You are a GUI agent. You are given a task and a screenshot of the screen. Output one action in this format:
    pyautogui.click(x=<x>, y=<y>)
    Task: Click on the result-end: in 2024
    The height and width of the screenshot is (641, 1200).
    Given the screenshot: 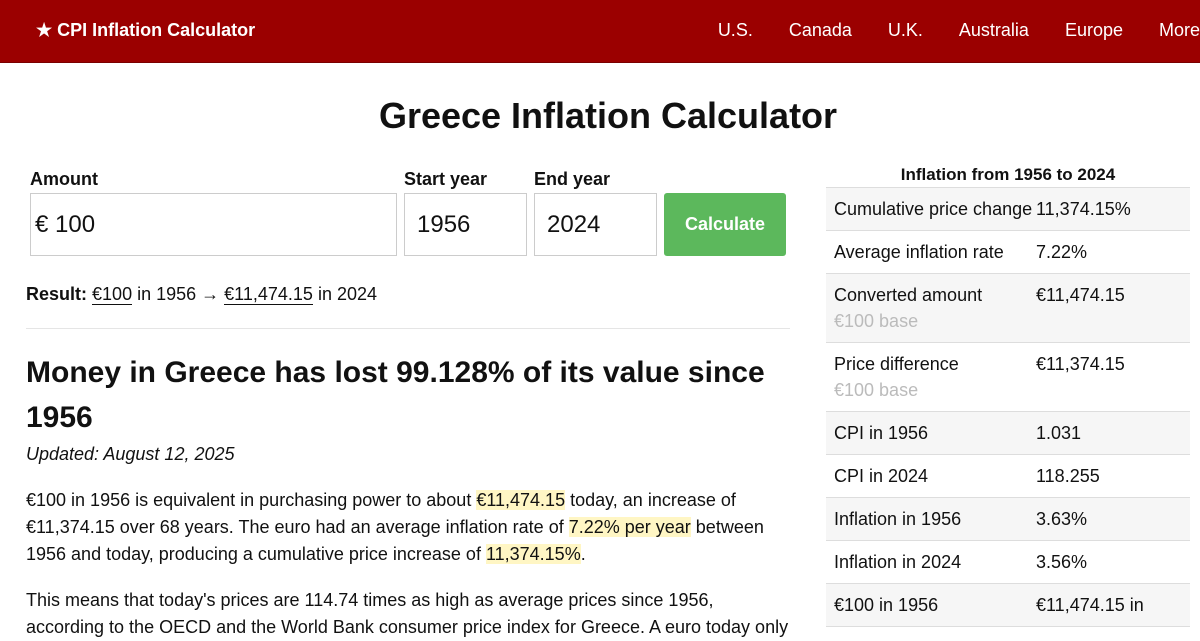 What is the action you would take?
    pyautogui.click(x=347, y=294)
    